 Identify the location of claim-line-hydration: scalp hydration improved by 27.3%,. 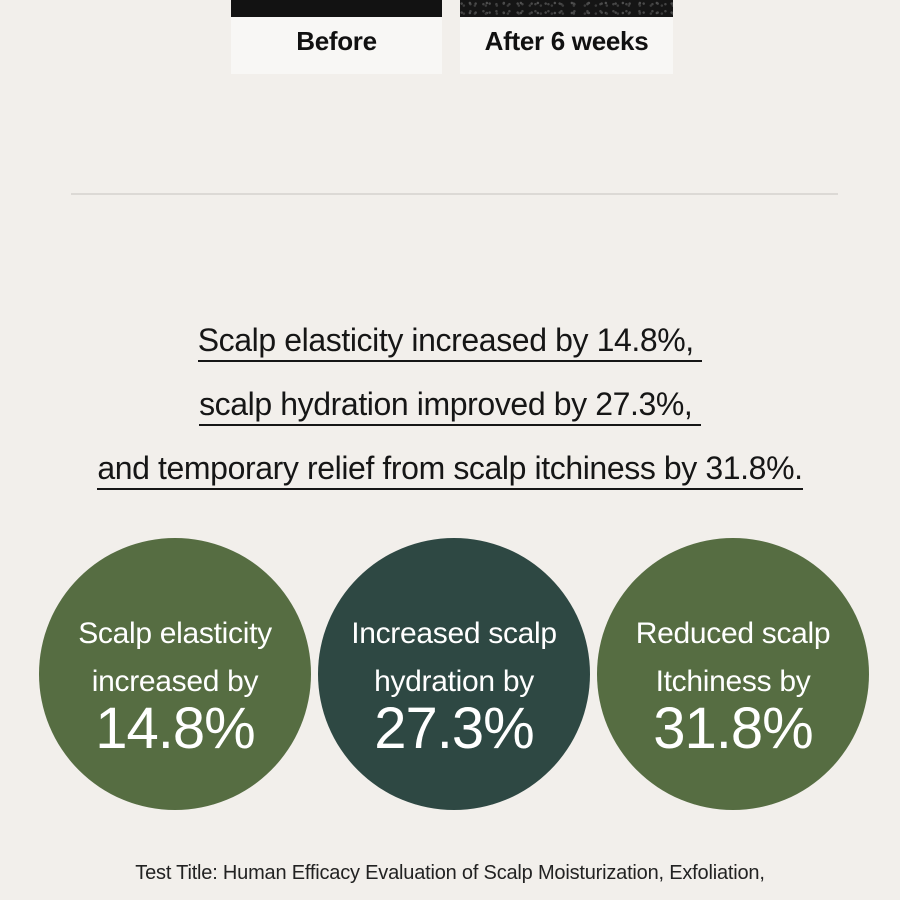
(450, 406).